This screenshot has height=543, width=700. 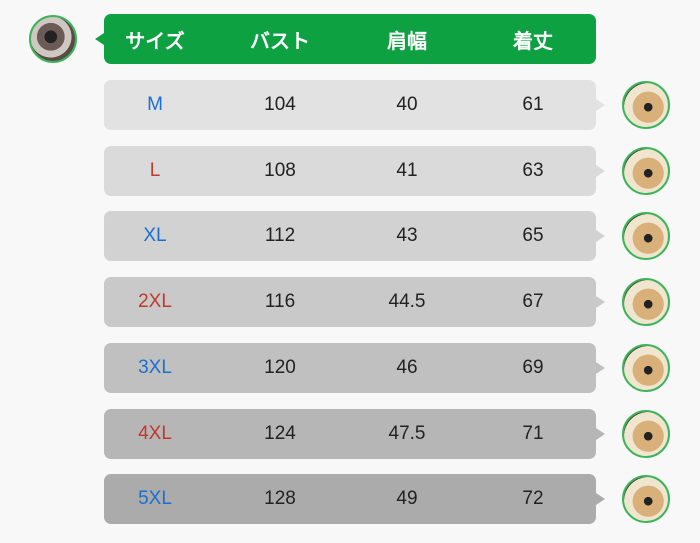 What do you see at coordinates (280, 302) in the screenshot?
I see `cell-bust: 116` at bounding box center [280, 302].